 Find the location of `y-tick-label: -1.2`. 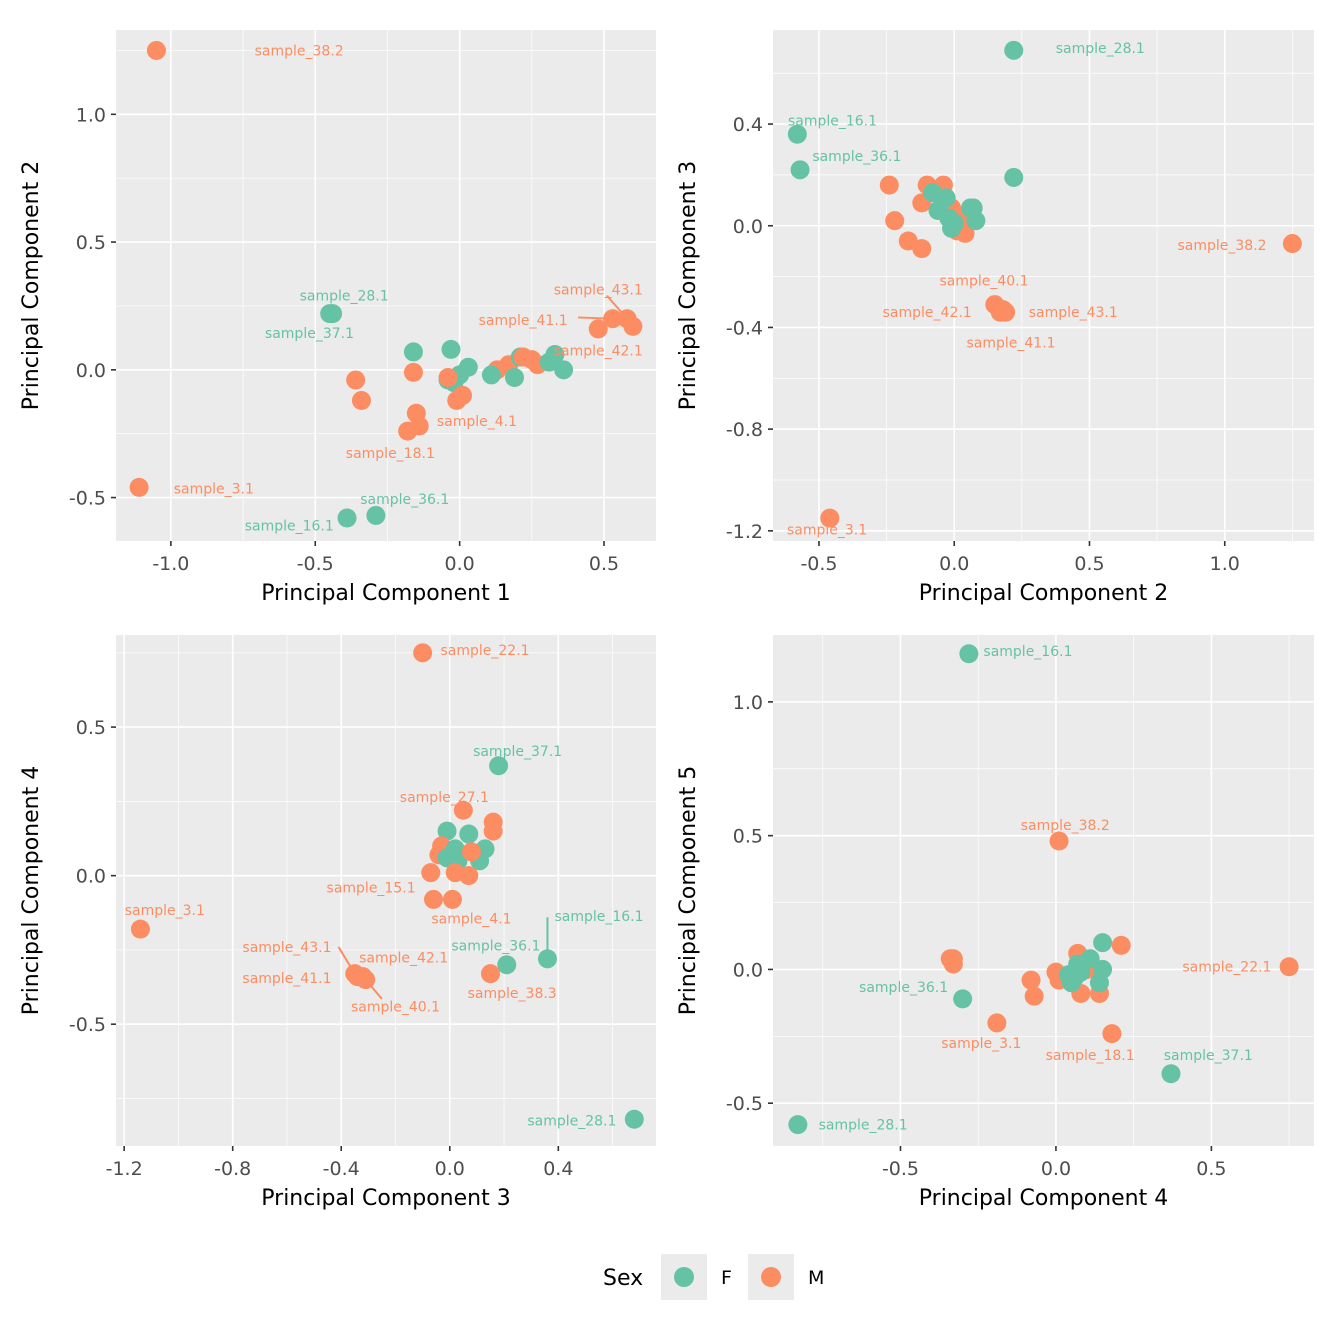

y-tick-label: -1.2 is located at coordinates (744, 532).